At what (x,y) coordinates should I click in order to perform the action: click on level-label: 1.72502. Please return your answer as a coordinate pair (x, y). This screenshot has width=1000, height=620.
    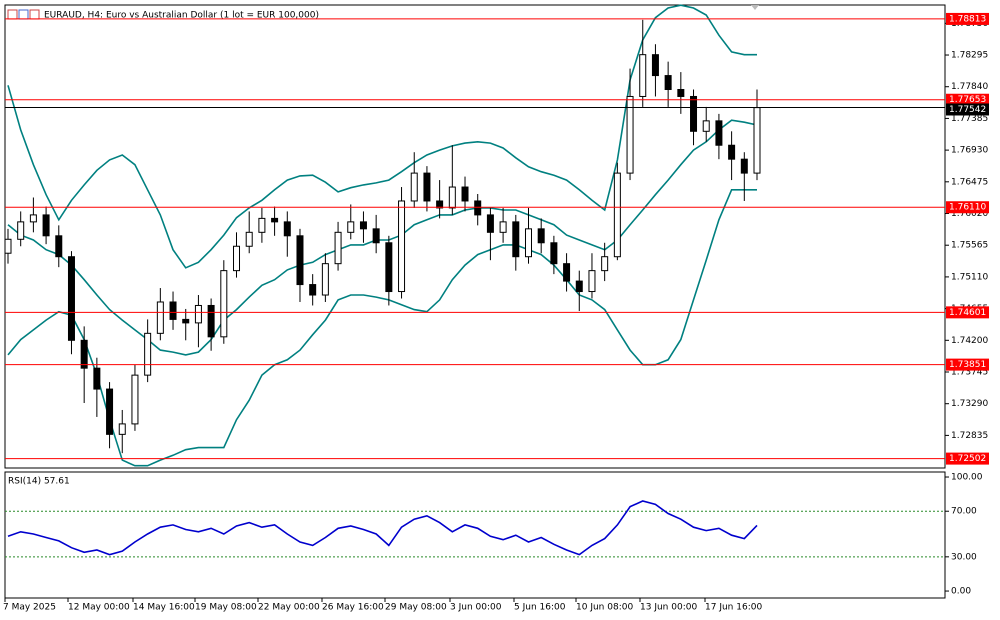
    Looking at the image, I should click on (967, 459).